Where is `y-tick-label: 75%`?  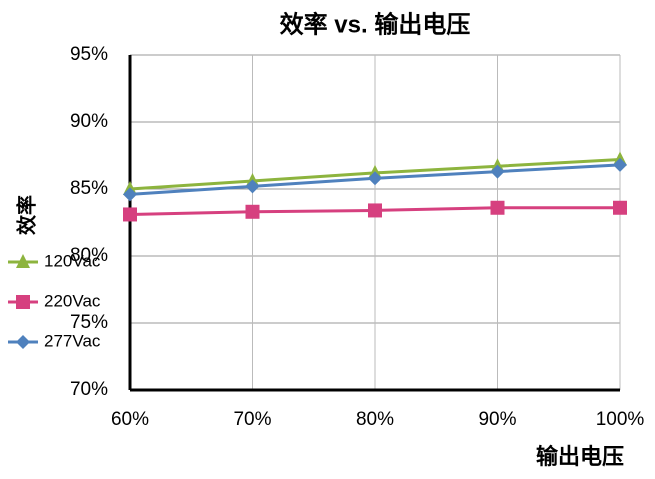
y-tick-label: 75% is located at coordinates (89, 322).